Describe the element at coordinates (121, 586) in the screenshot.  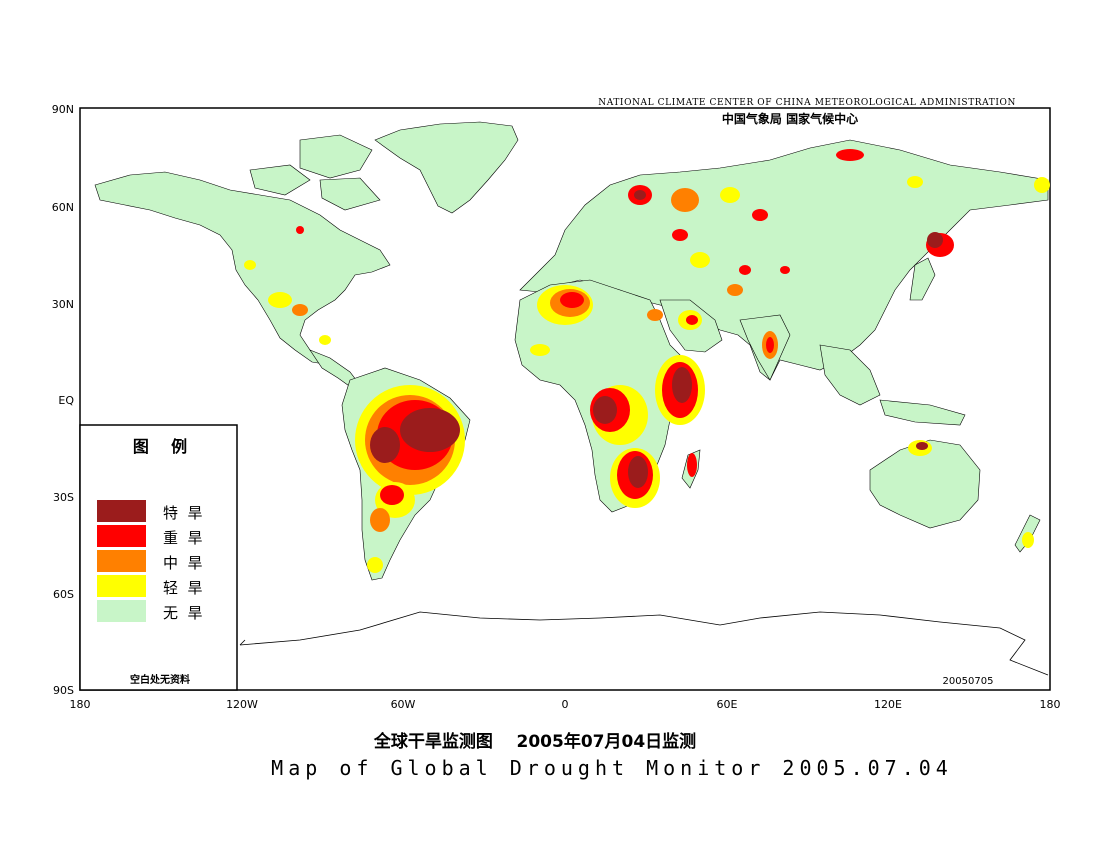
I see `legend-swatch-mild` at that location.